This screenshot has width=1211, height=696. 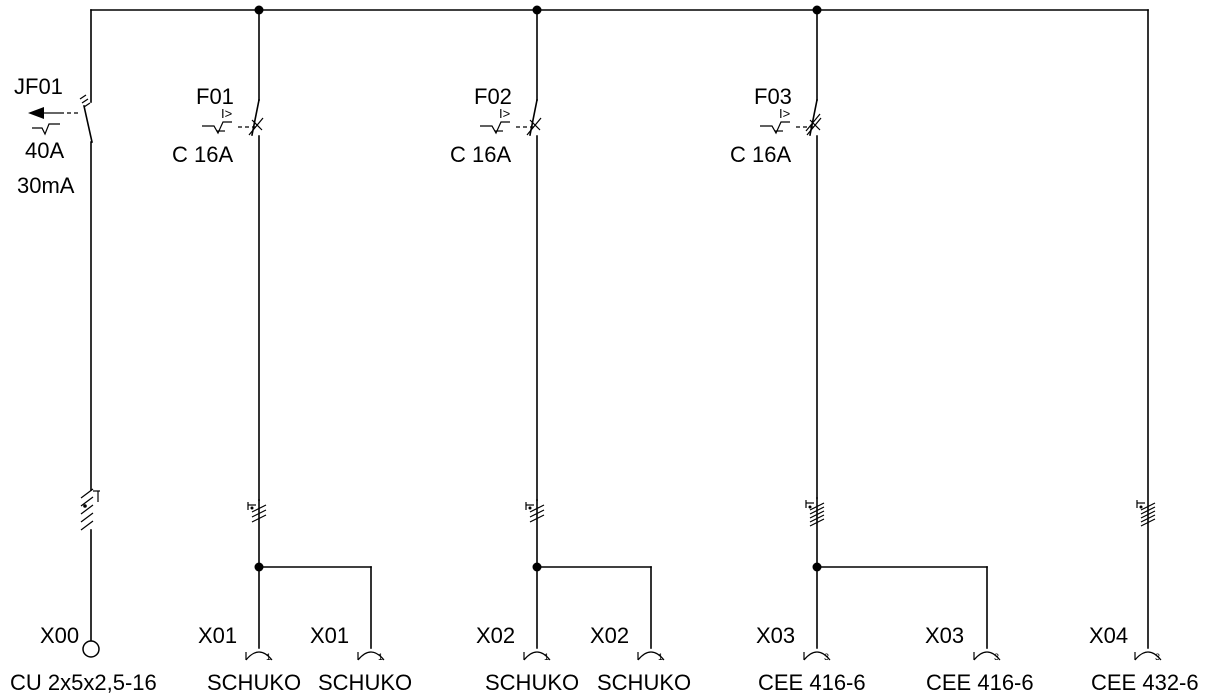 What do you see at coordinates (1108, 635) in the screenshot?
I see `socket-id: X04` at bounding box center [1108, 635].